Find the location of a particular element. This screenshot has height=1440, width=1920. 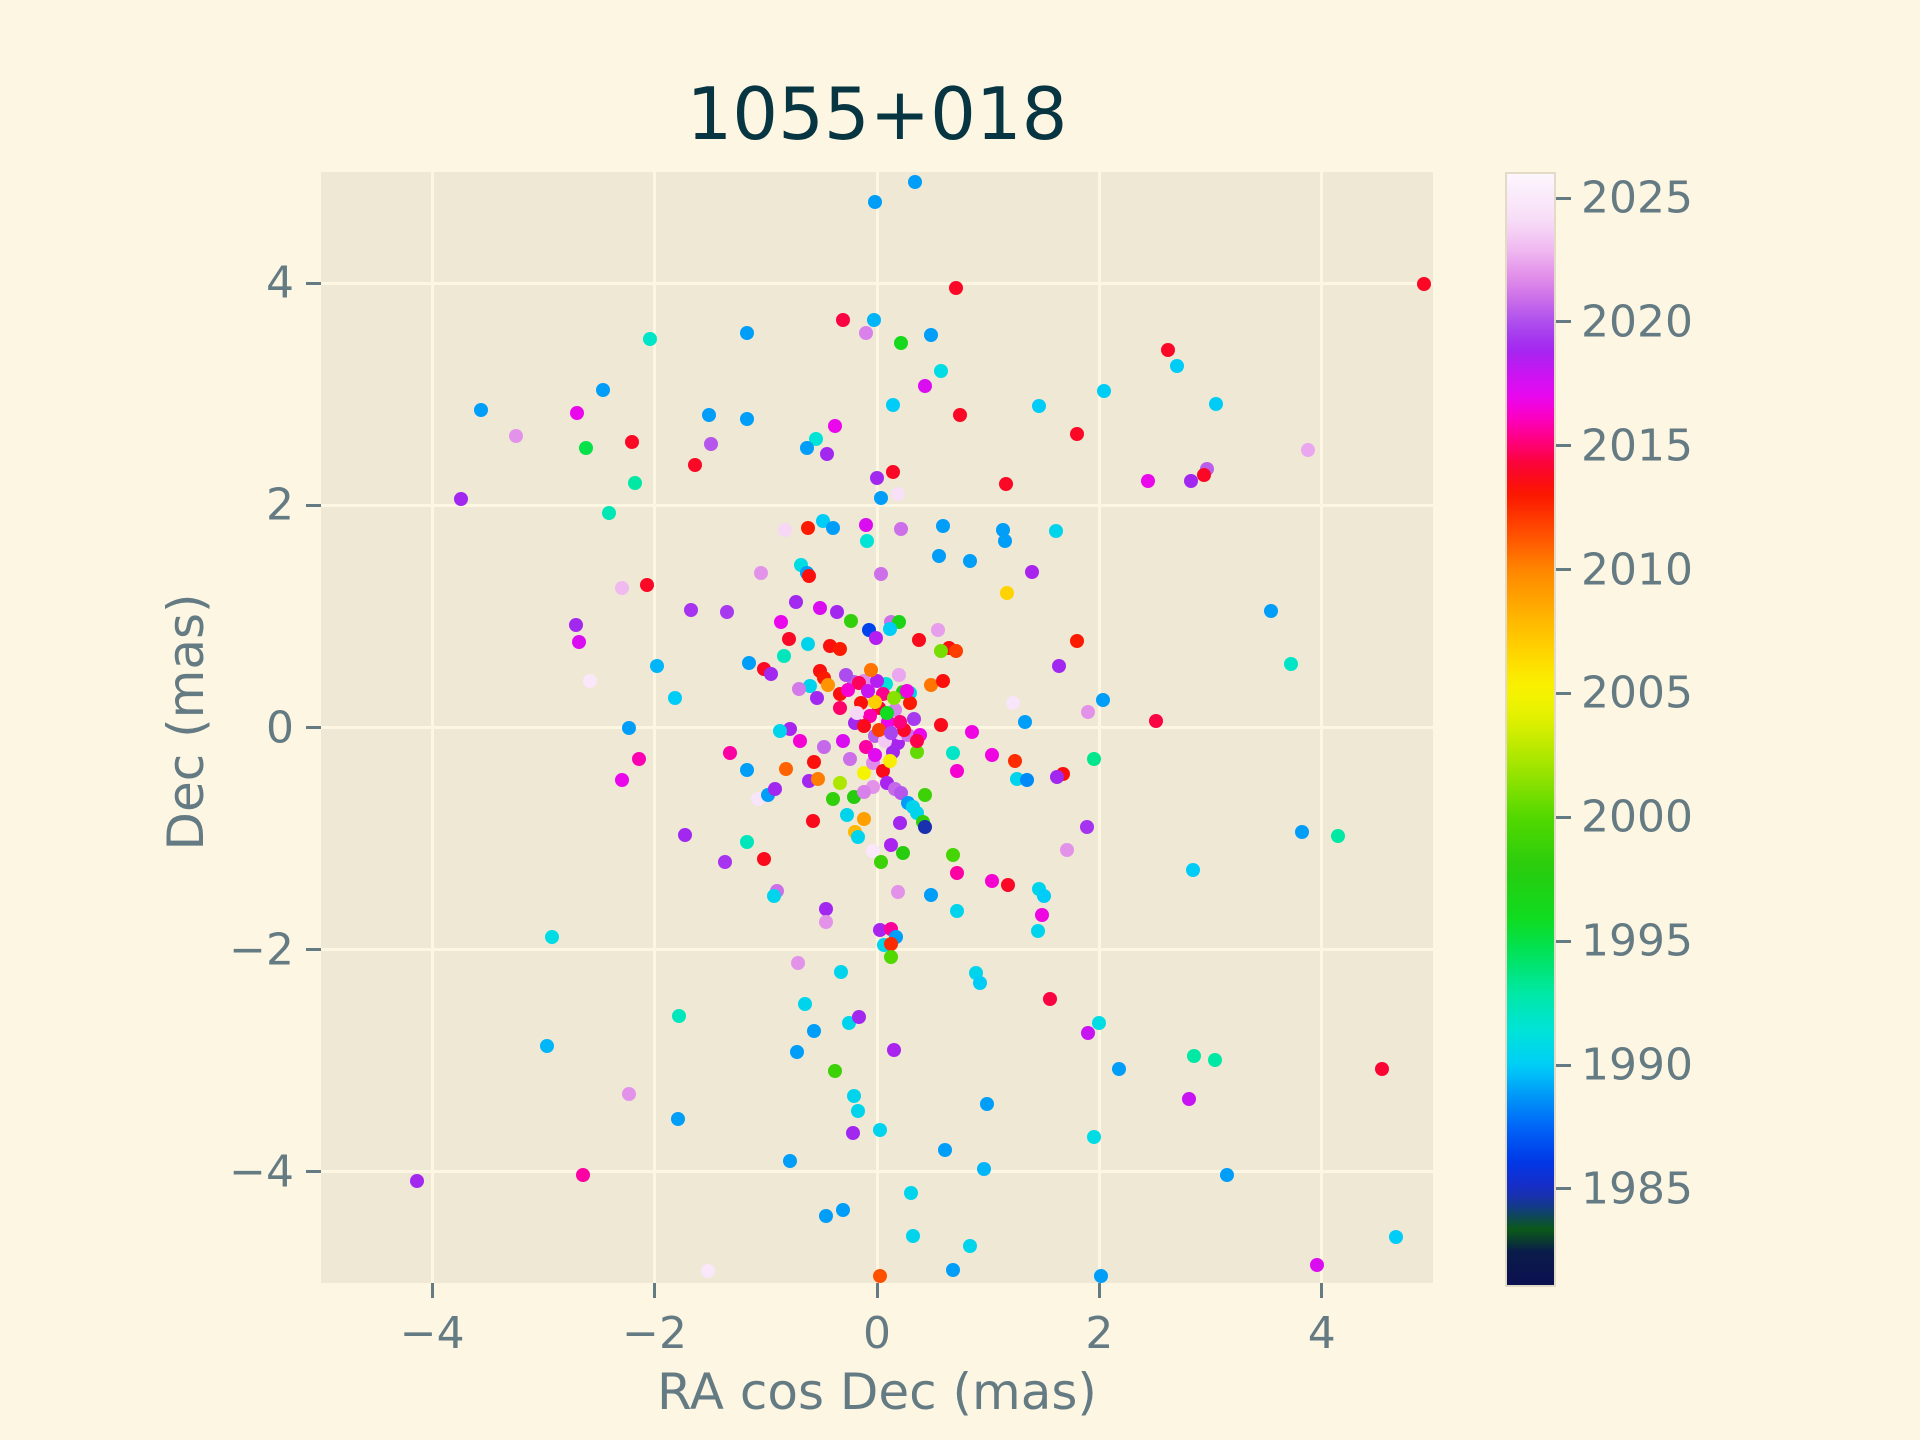

page-title: 1055+018 is located at coordinates (877, 114).